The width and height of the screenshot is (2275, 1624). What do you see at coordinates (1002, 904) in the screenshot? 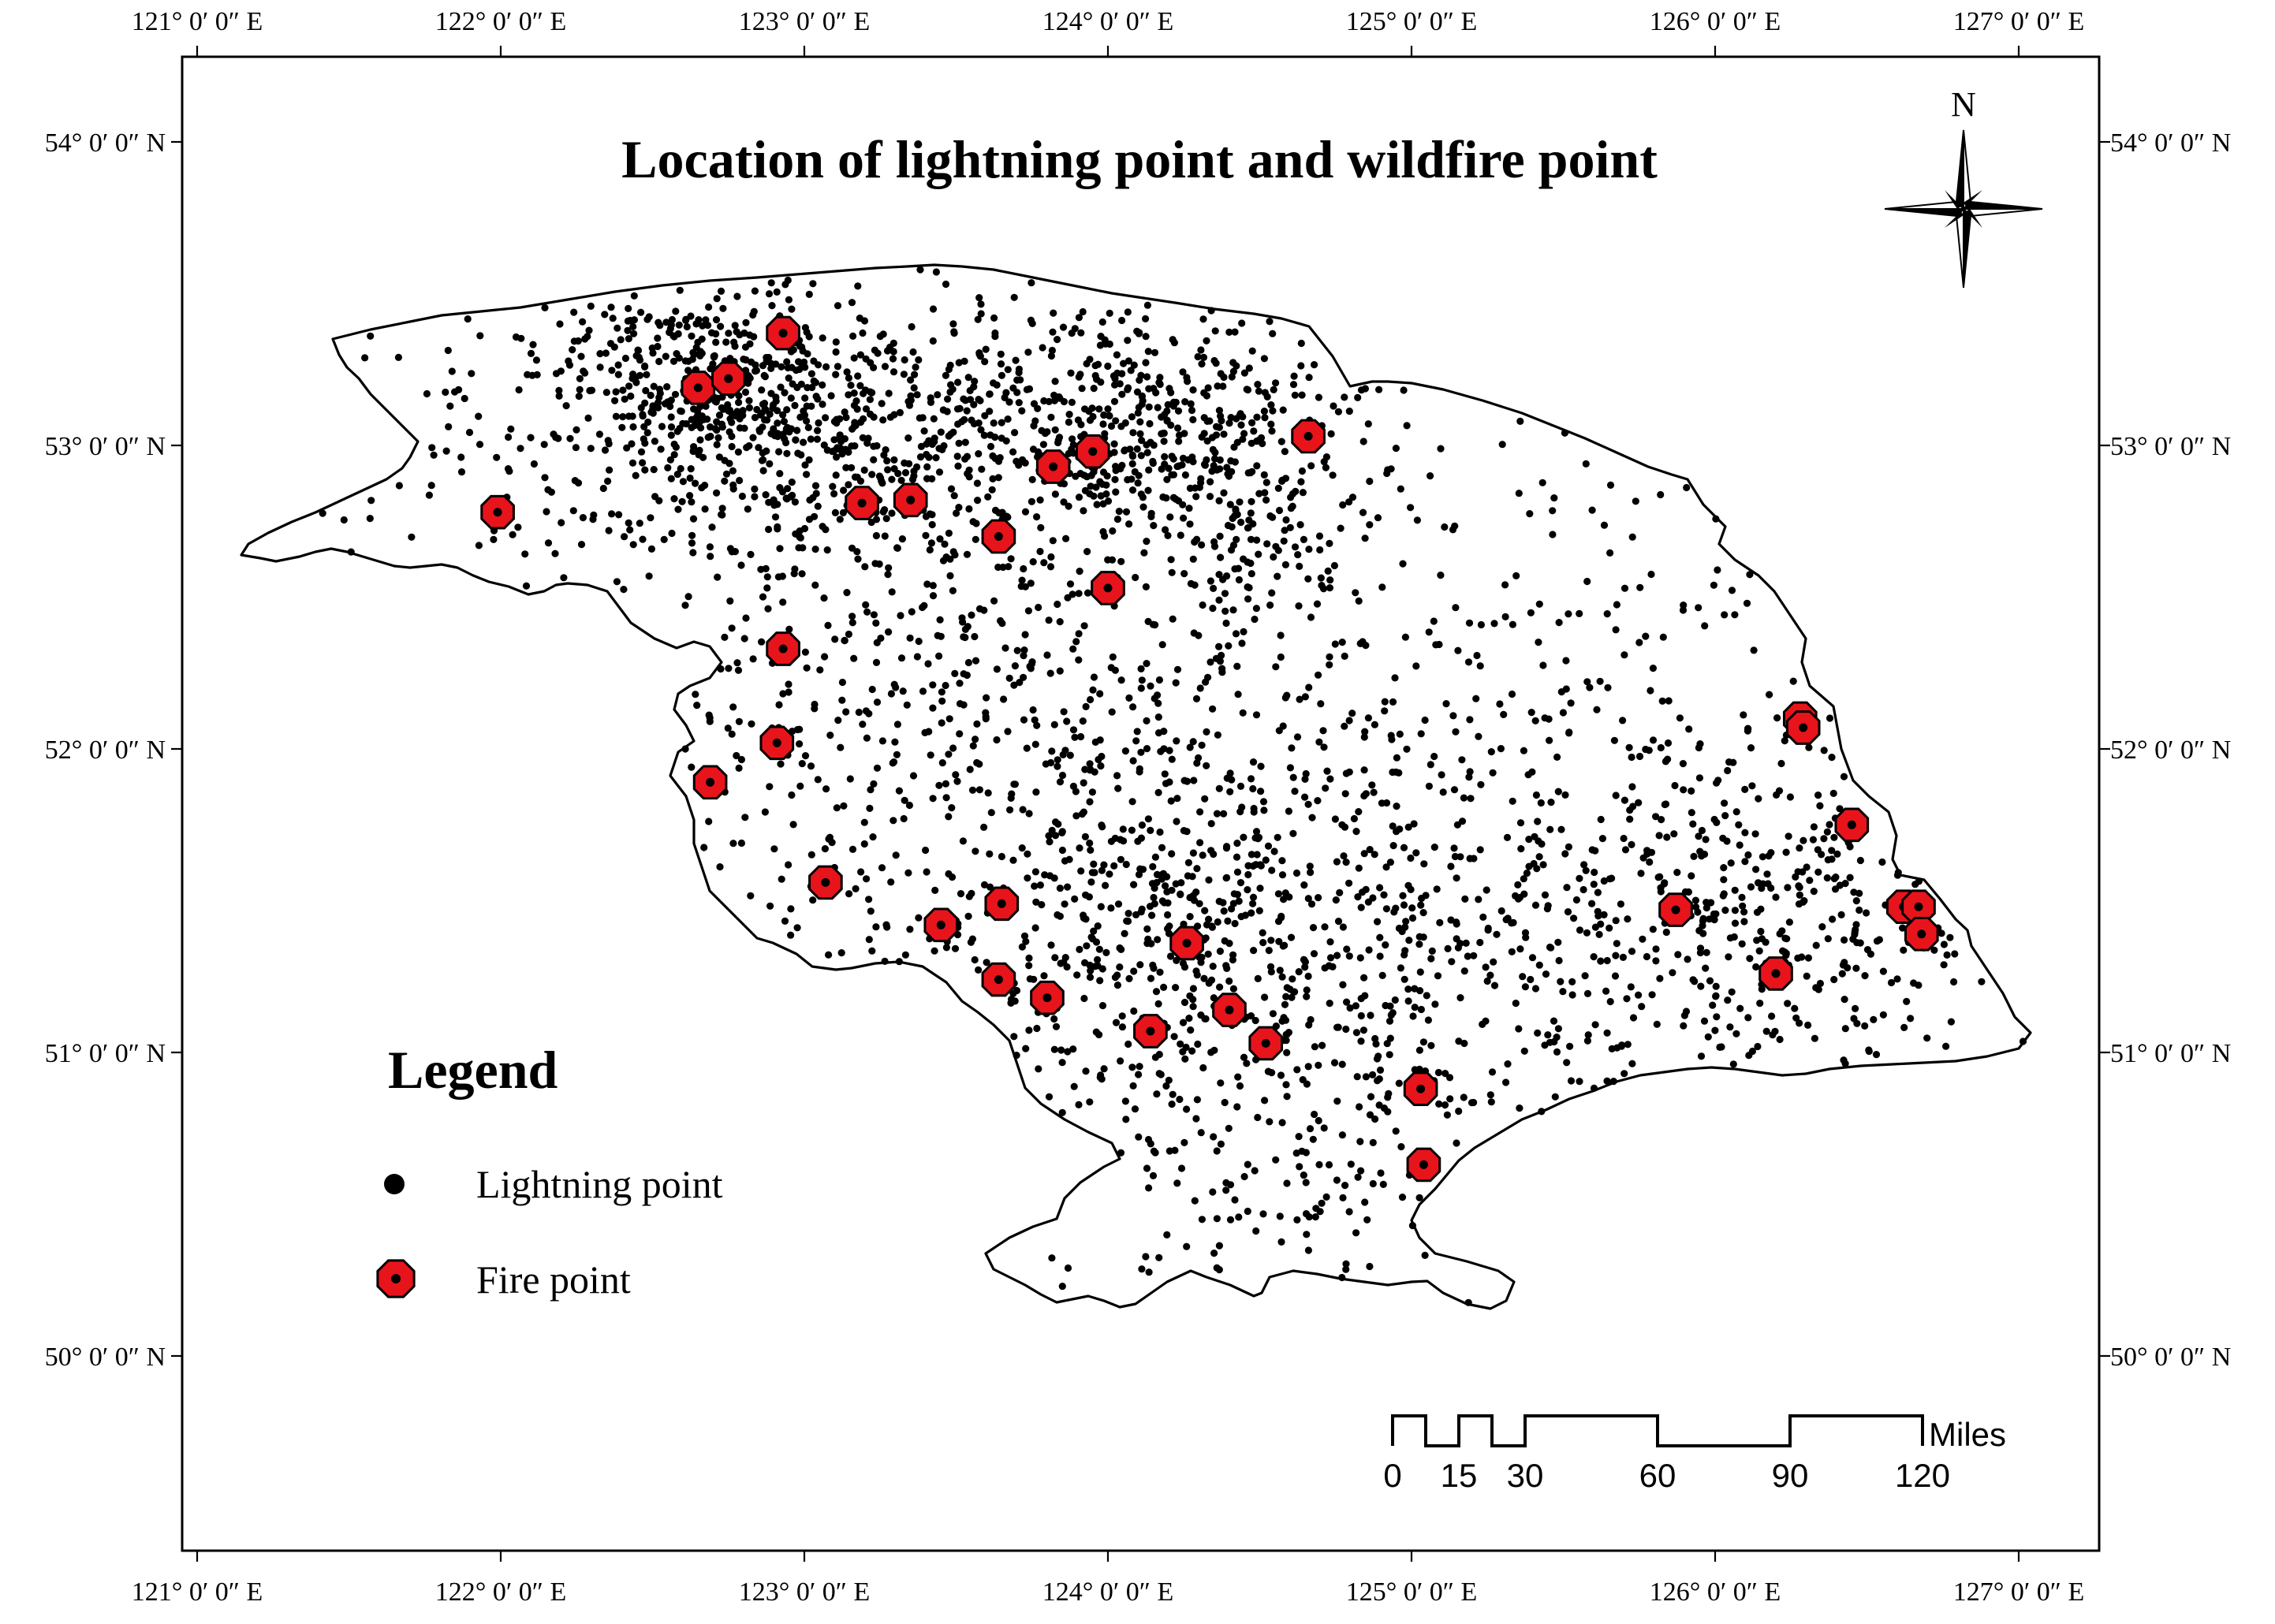
I see `fire-point` at bounding box center [1002, 904].